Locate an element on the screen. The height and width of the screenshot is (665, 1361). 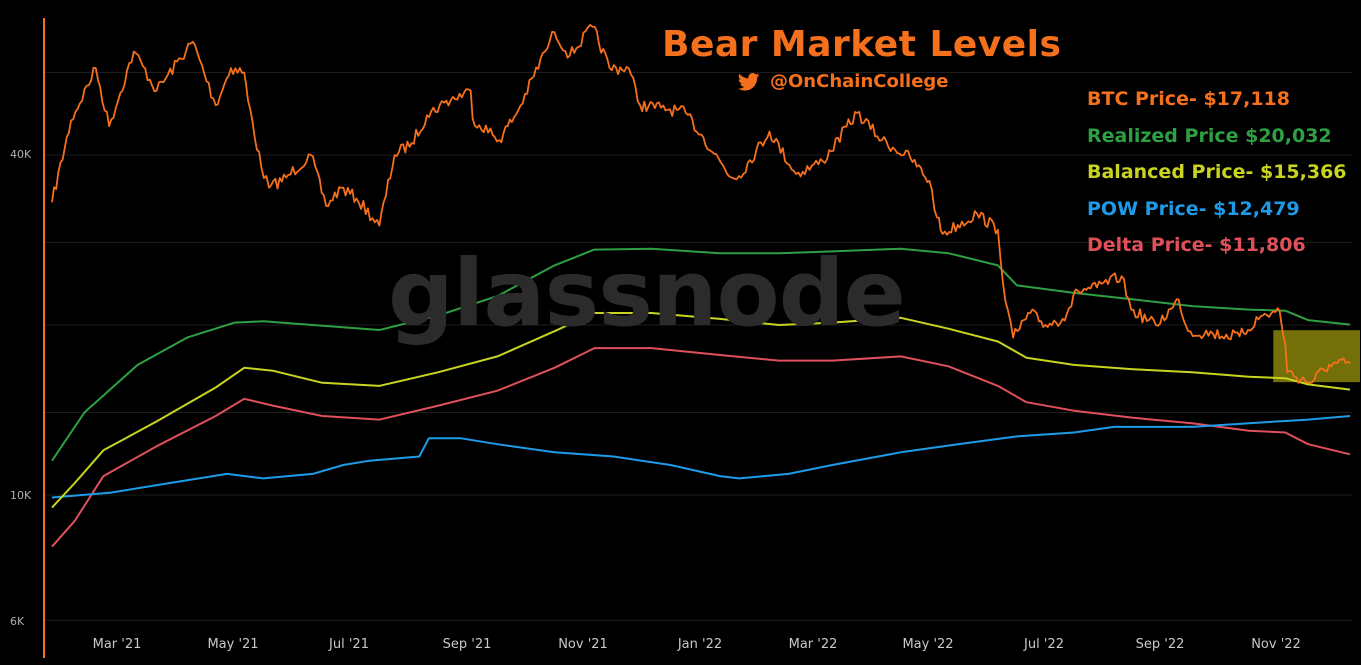
x-tick-label: Jan '22 is located at coordinates (700, 644).